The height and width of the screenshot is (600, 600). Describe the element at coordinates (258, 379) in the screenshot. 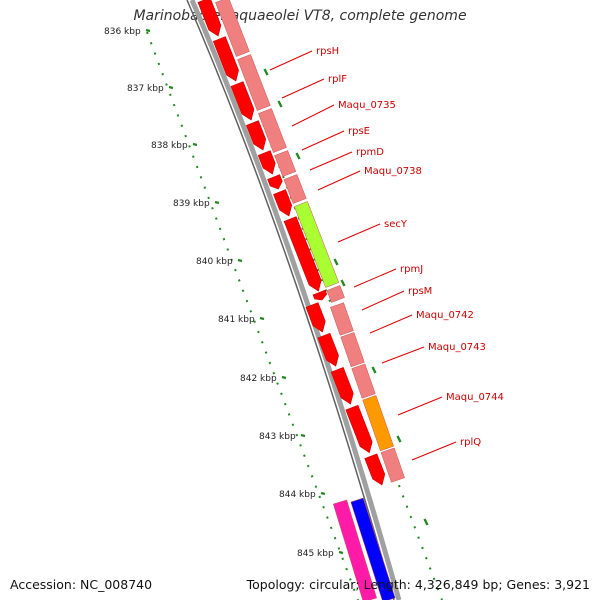

I see `tick-label: 842 kbp` at that location.